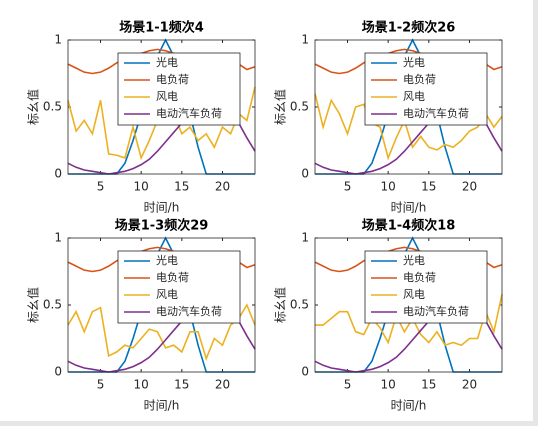 This screenshot has width=538, height=426. Describe the element at coordinates (161, 28) in the screenshot. I see `chart-title: 场景1-1频次4` at that location.